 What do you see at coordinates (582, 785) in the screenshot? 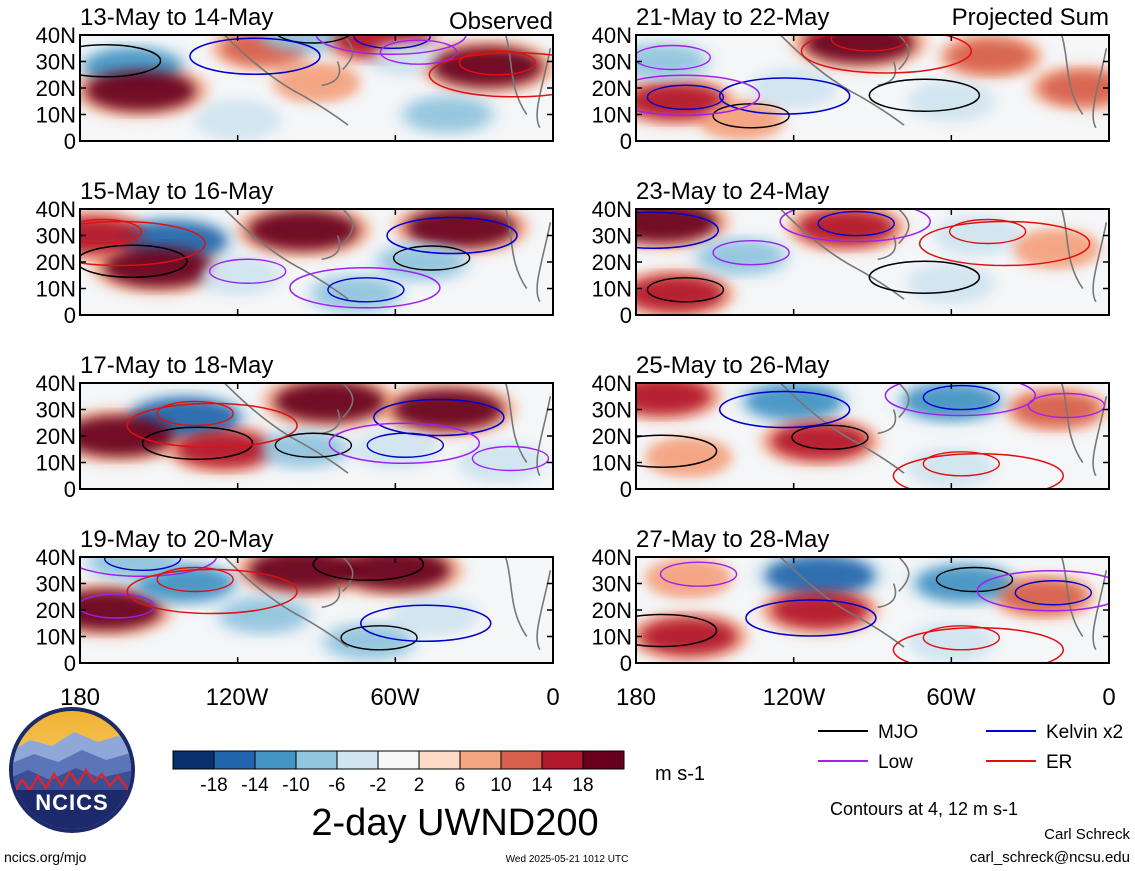
I see `colorbar-tick-label: 18` at bounding box center [582, 785].